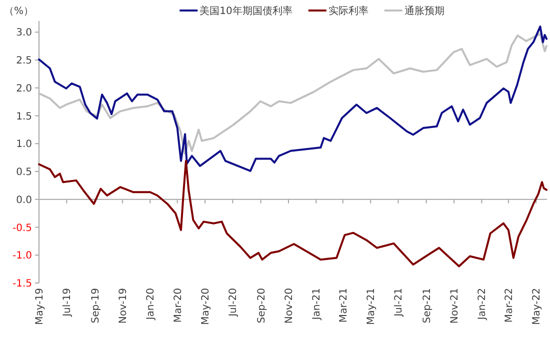 This screenshot has width=550, height=338. What do you see at coordinates (289, 306) in the screenshot?
I see `x-tick-label: Nov-20` at bounding box center [289, 306].